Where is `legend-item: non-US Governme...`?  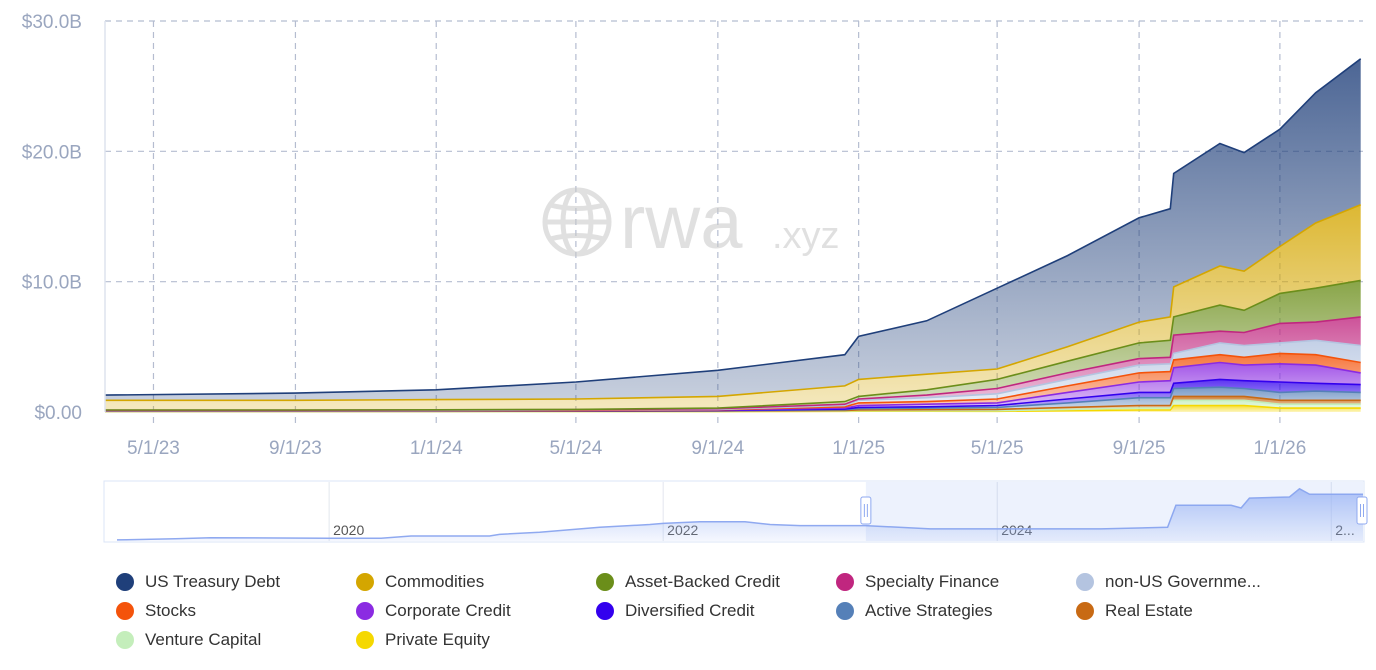 legend-item: non-US Governme... is located at coordinates (1196, 581).